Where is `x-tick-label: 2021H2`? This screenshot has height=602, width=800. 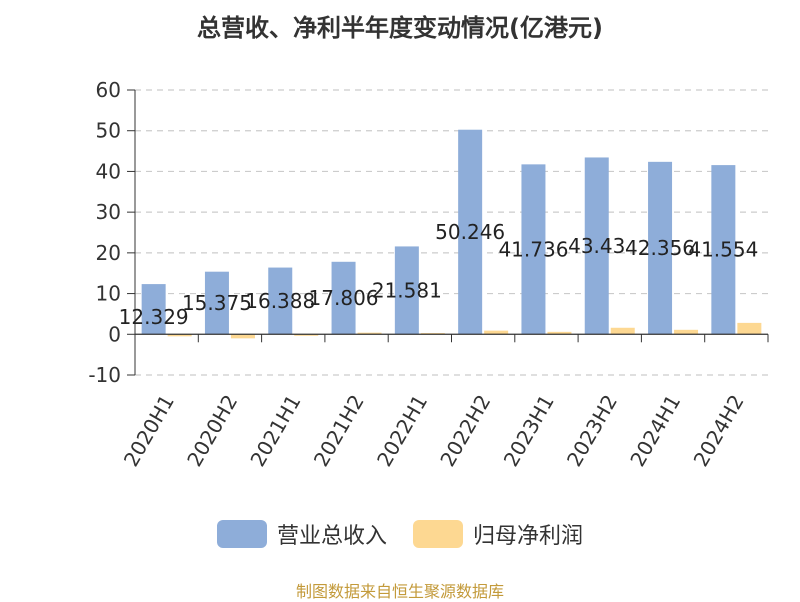 x-tick-label: 2021H2 is located at coordinates (339, 431).